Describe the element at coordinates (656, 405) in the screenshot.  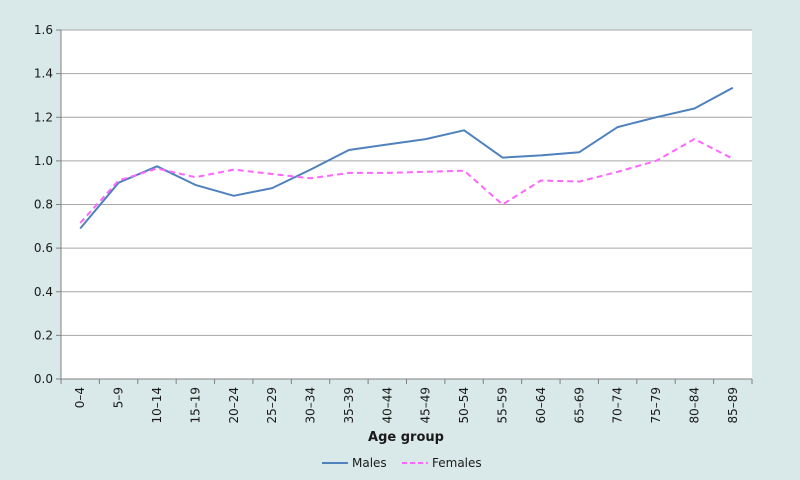
I see `x-tick-label: 75–79` at that location.